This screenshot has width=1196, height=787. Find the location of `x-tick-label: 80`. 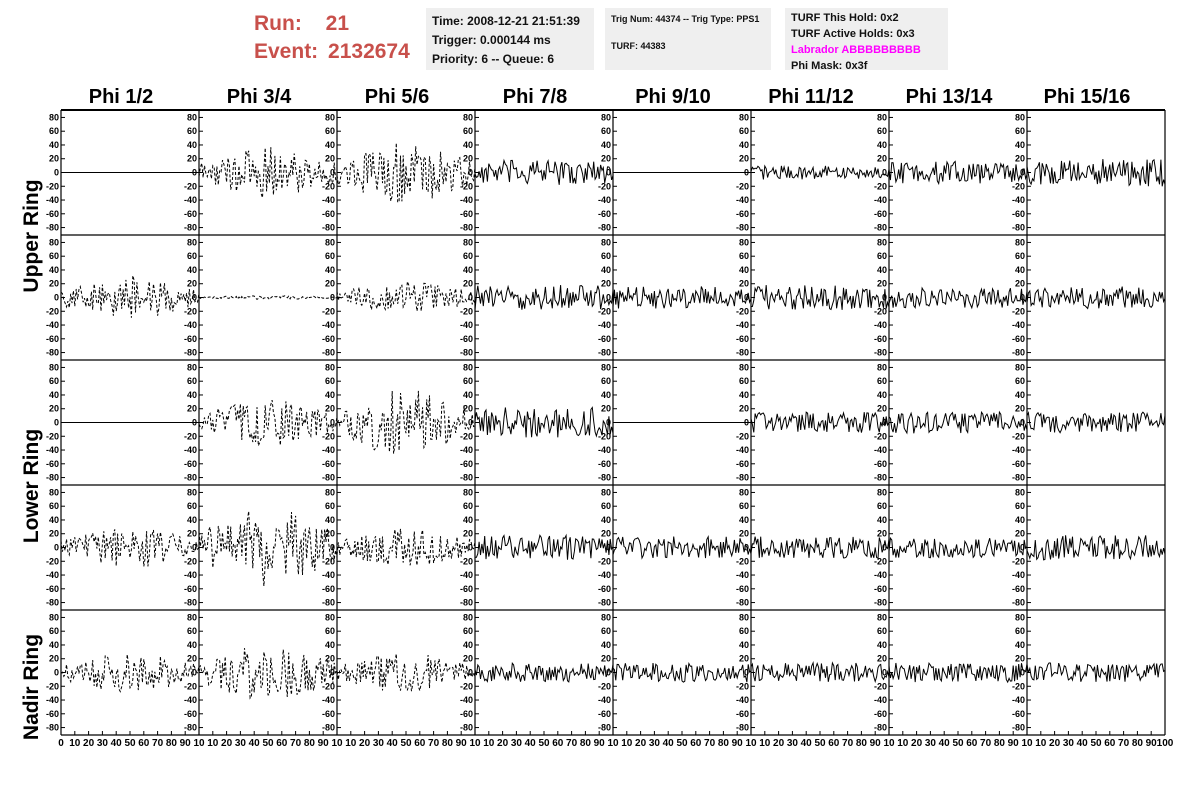

x-tick-label: 80 is located at coordinates (448, 743).